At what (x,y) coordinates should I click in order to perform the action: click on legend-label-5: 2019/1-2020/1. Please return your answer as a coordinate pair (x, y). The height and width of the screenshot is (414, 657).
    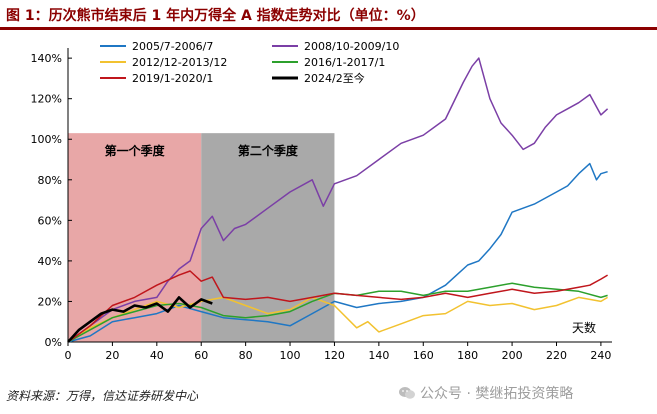
    Looking at the image, I should click on (172, 78).